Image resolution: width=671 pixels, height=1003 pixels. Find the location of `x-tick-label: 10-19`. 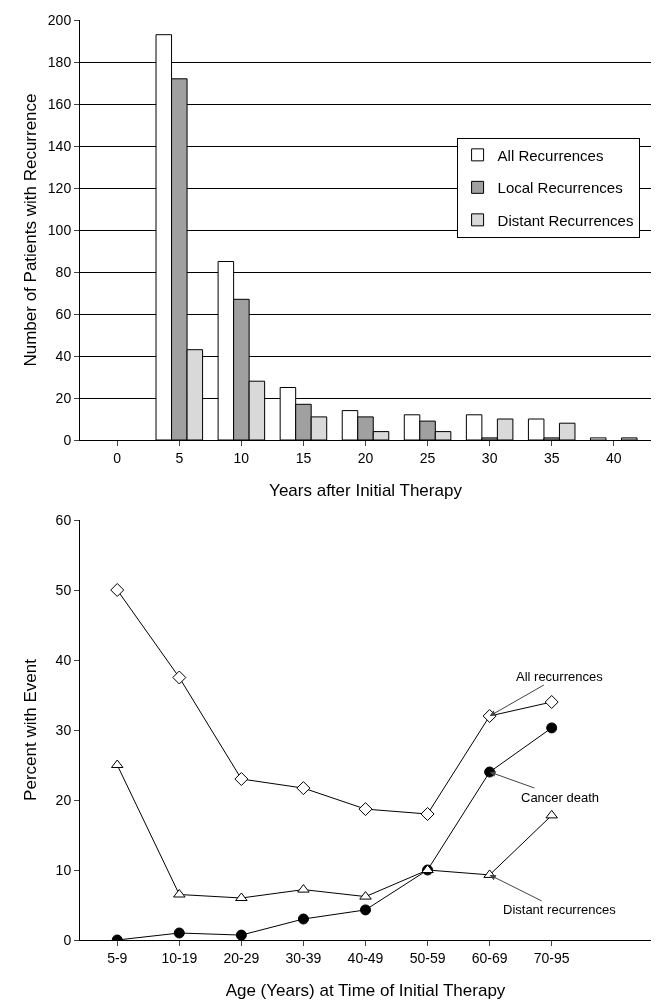

x-tick-label: 10-19 is located at coordinates (179, 957).